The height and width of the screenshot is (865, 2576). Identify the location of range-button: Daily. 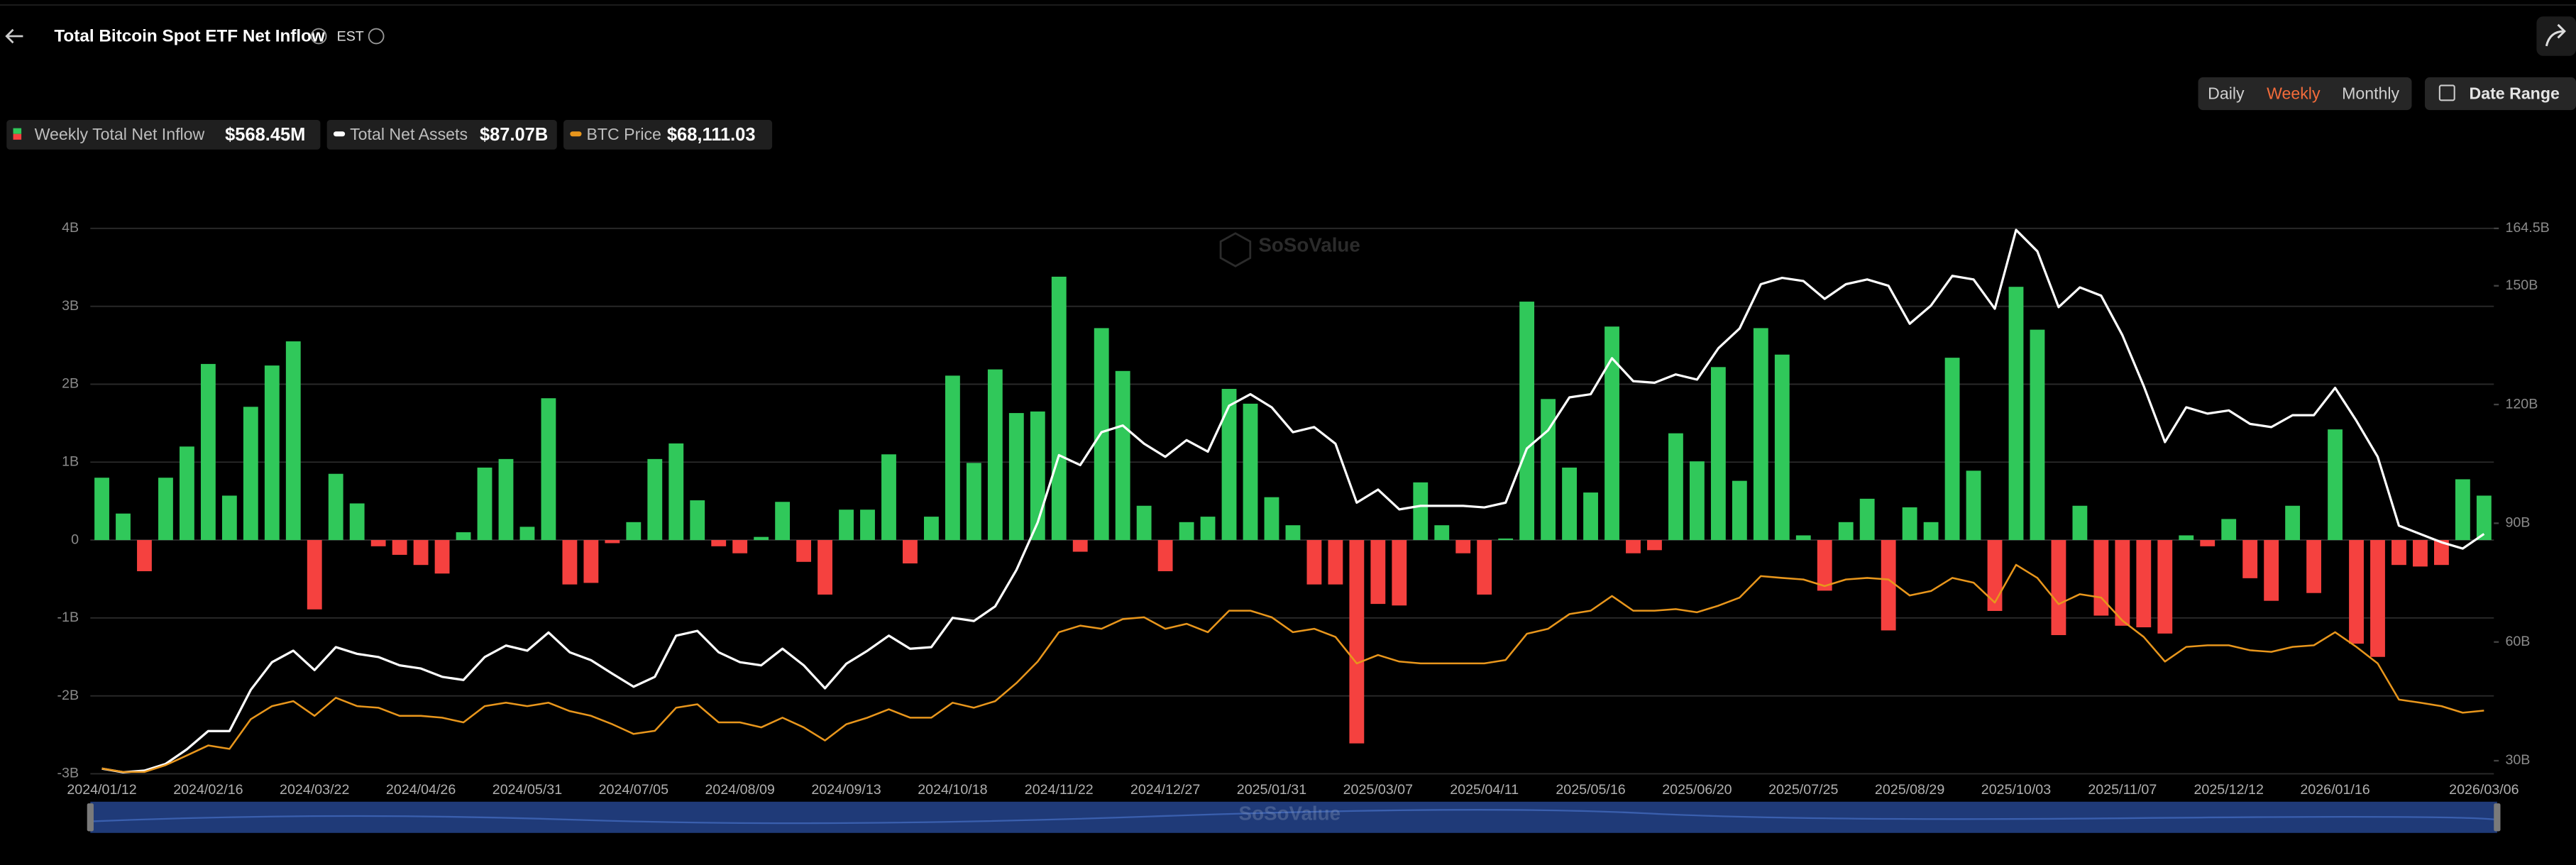
(2226, 93).